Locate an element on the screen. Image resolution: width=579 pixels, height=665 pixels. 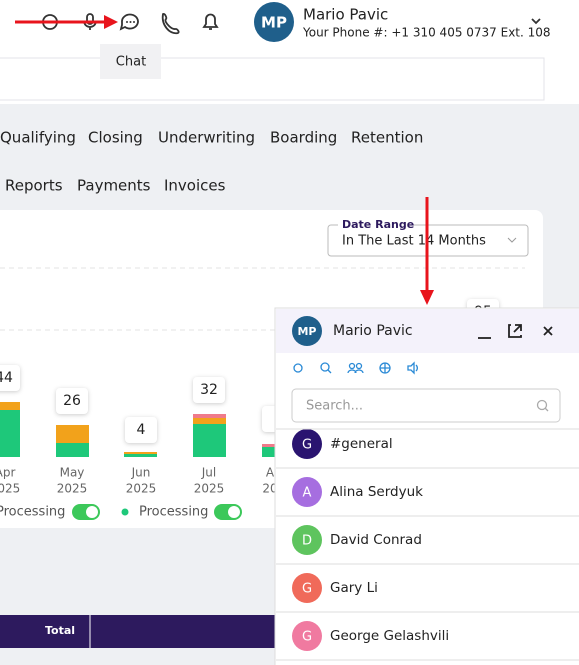
bars is located at coordinates (138, 429).